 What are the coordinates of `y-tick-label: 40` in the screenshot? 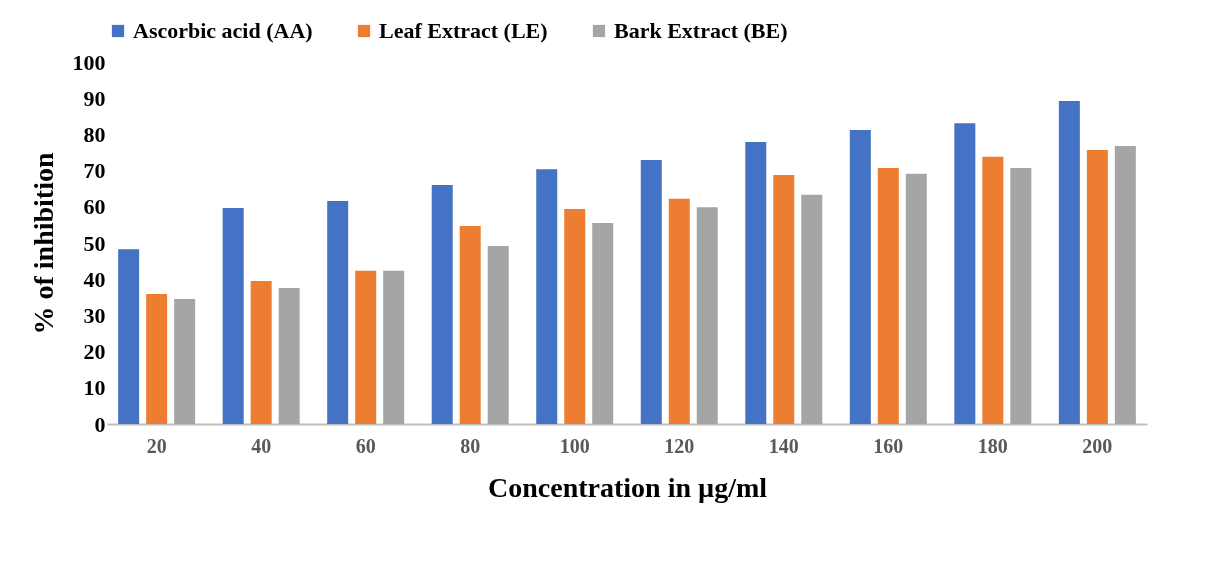 It's located at (94, 279).